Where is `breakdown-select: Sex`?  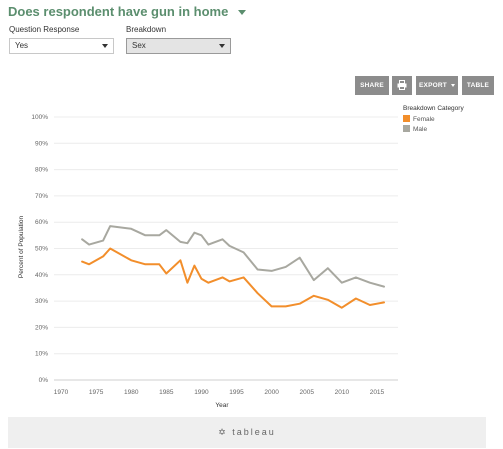 breakdown-select: Sex is located at coordinates (178, 46).